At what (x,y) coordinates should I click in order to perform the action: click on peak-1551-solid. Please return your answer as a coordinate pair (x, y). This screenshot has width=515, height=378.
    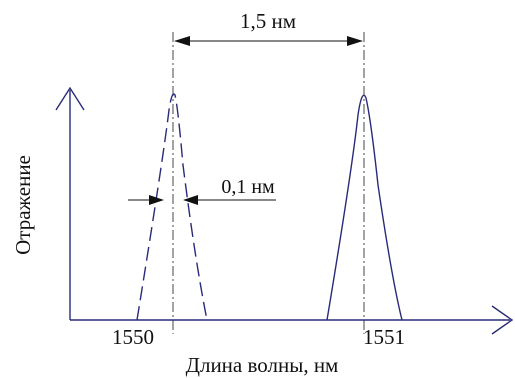
    Looking at the image, I should click on (364, 207).